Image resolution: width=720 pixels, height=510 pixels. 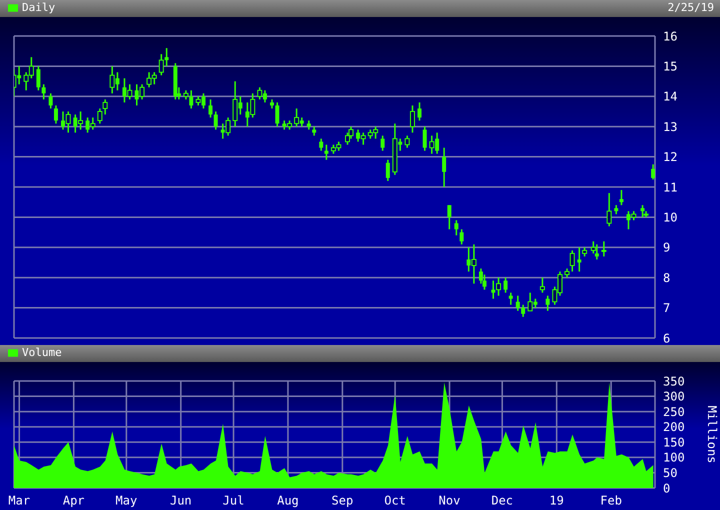 I want to click on legend-label: Volume, so click(x=42, y=352).